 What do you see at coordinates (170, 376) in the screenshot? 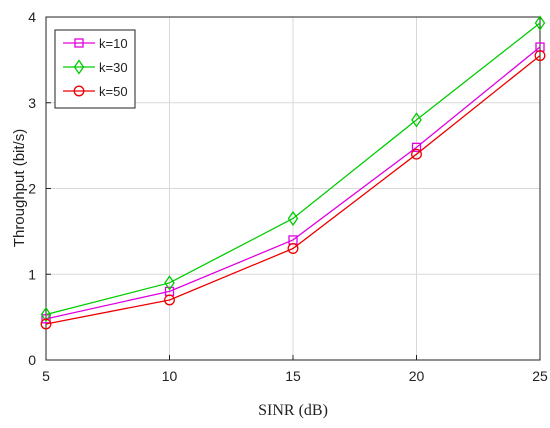
I see `x-tick-label: 10` at bounding box center [170, 376].